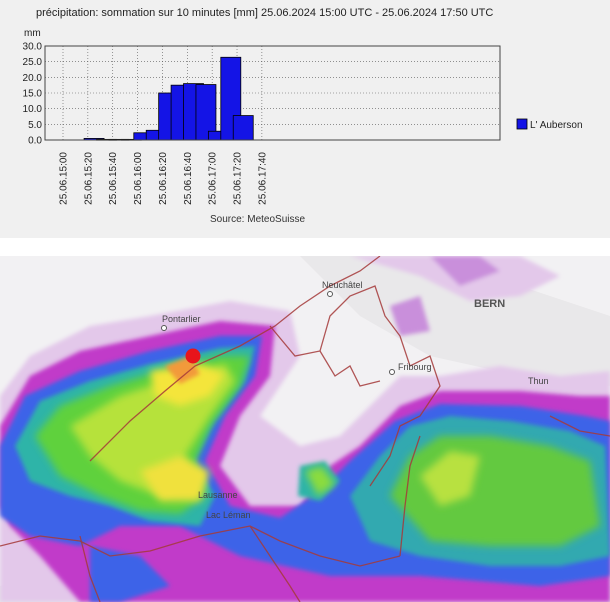  I want to click on y-tick-label: 10.0, so click(33, 109).